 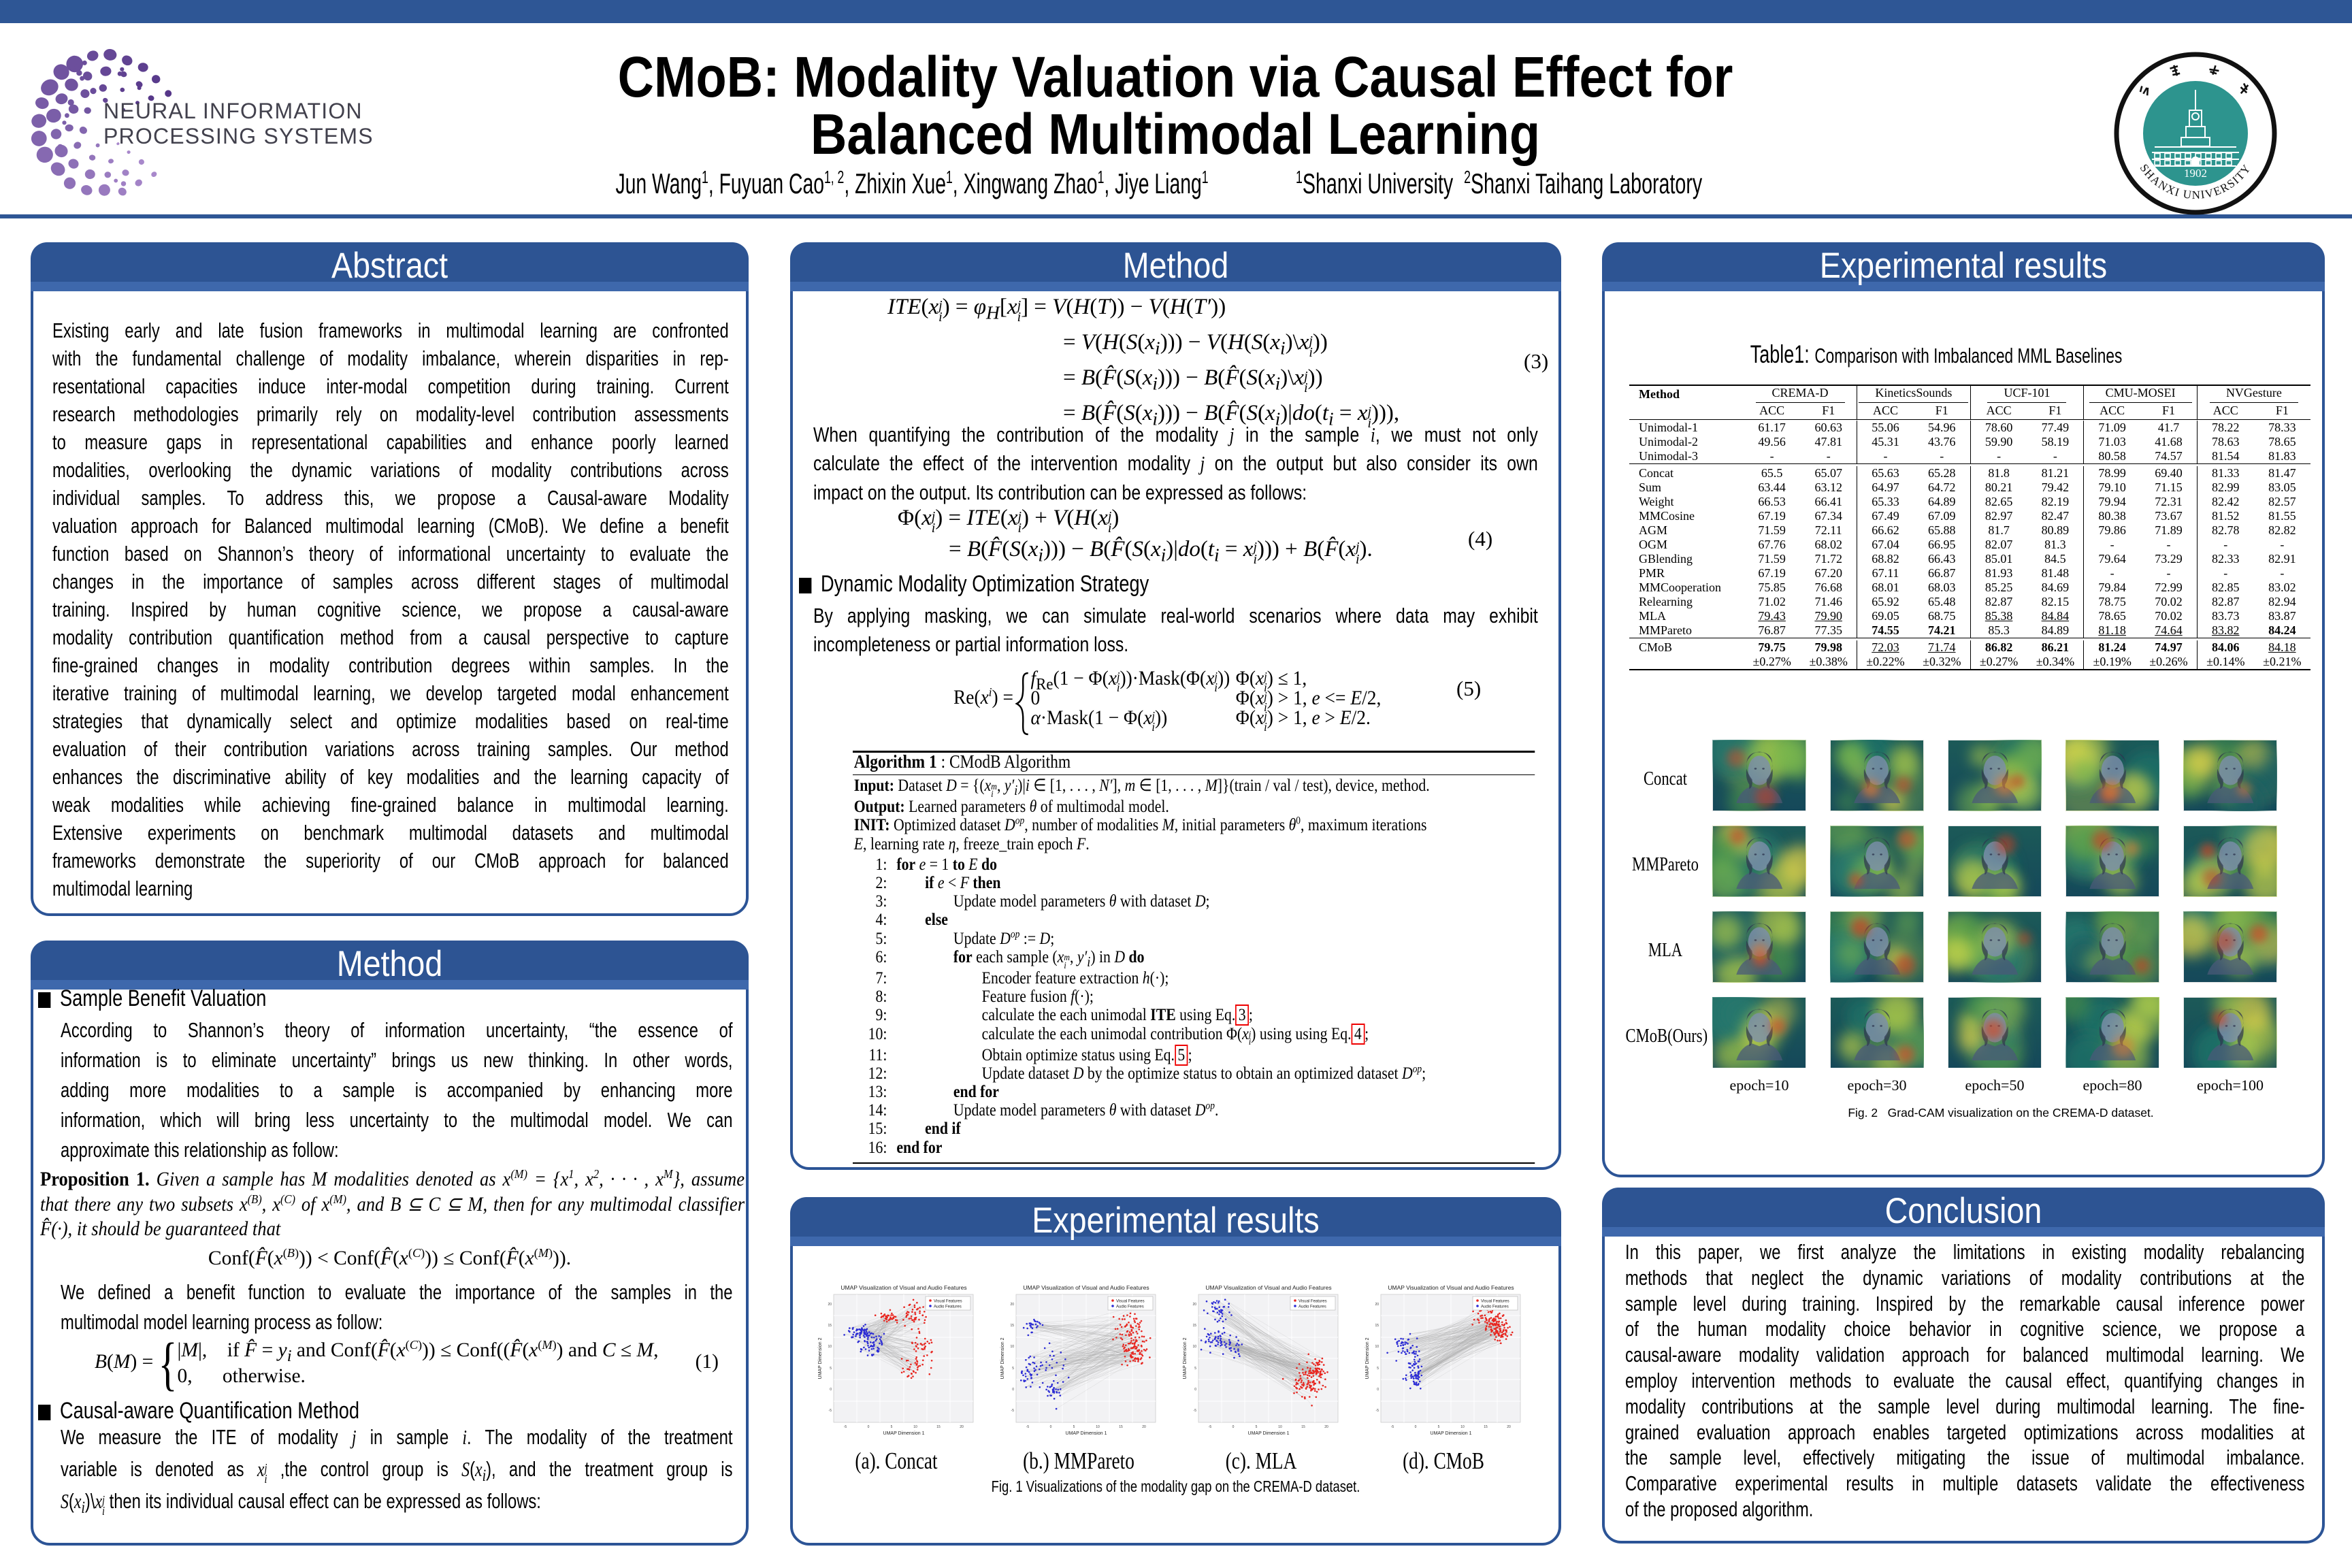 What do you see at coordinates (2195, 174) in the screenshot?
I see `svg-text: 1902` at bounding box center [2195, 174].